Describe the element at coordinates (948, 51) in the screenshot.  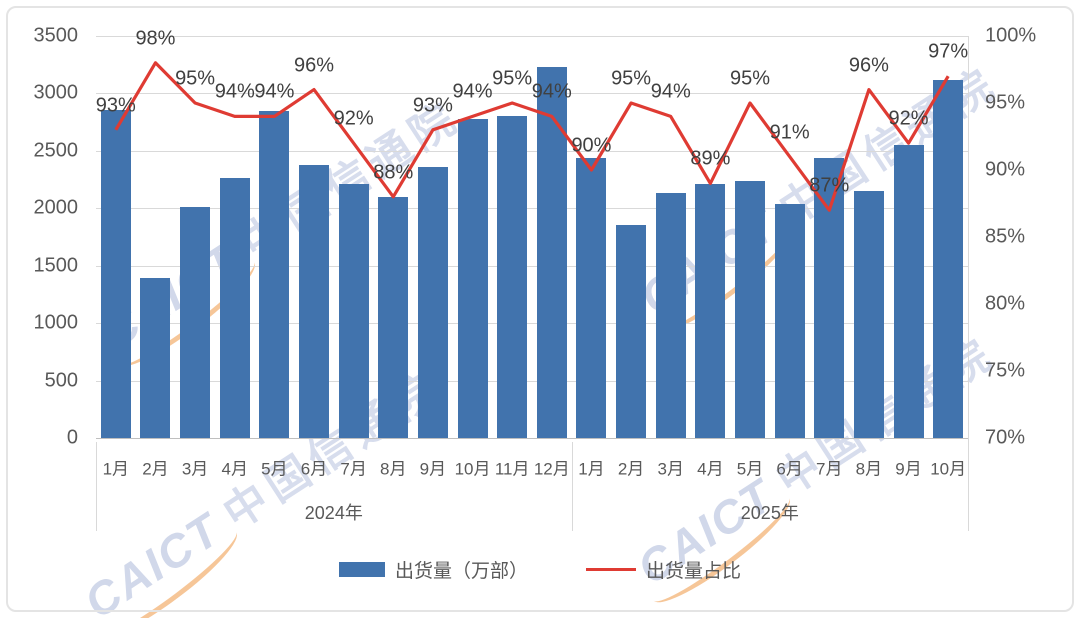
I see `data-label: 97%` at that location.